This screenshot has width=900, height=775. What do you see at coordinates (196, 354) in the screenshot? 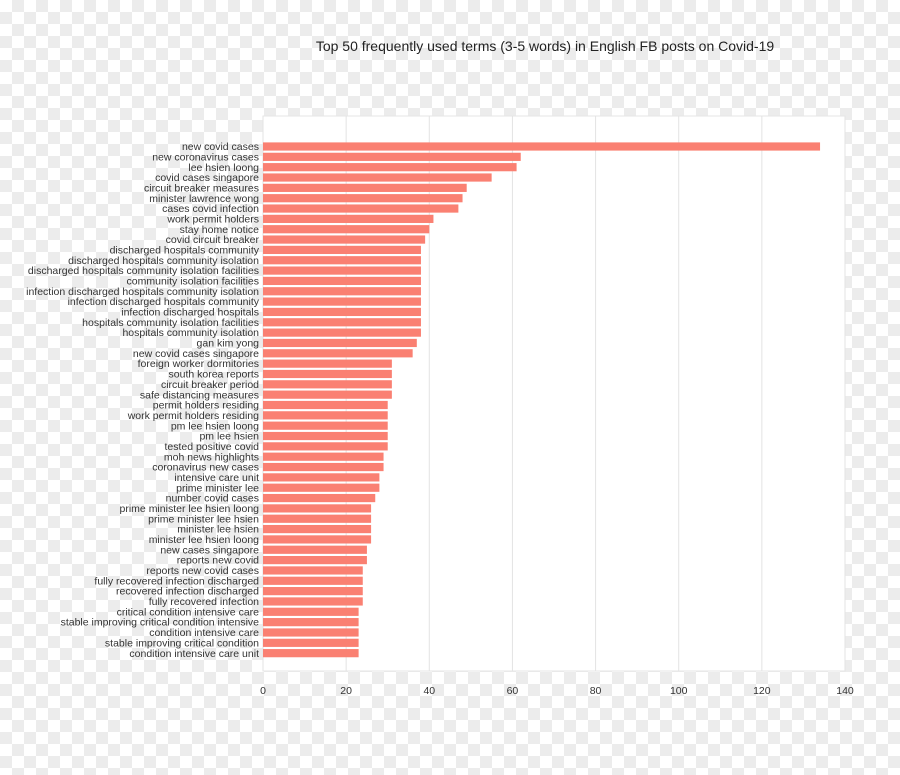
I see `y-category-label: new covid cases singapore` at bounding box center [196, 354].